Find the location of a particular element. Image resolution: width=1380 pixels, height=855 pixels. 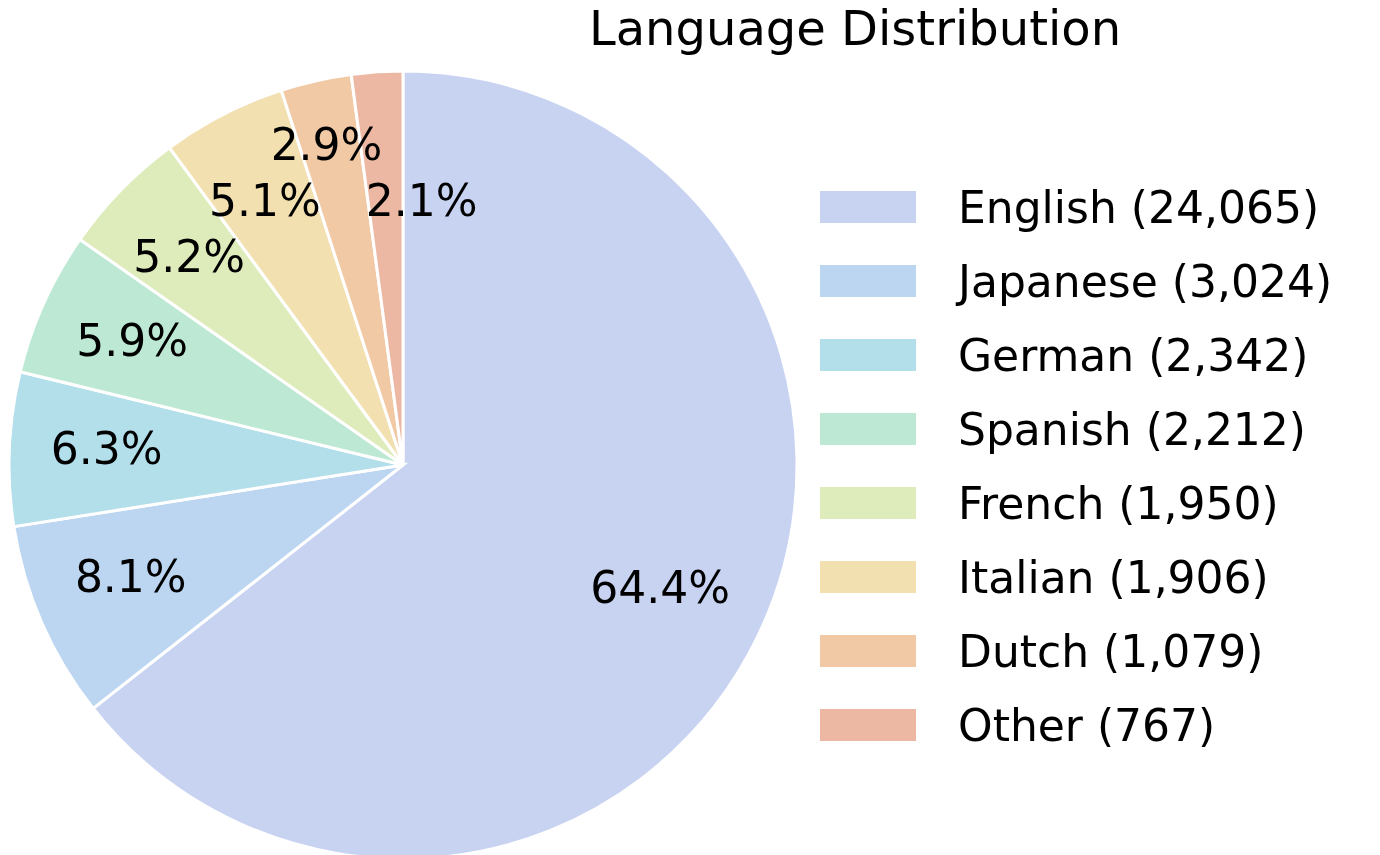

data-label: 5.9% is located at coordinates (132, 340).